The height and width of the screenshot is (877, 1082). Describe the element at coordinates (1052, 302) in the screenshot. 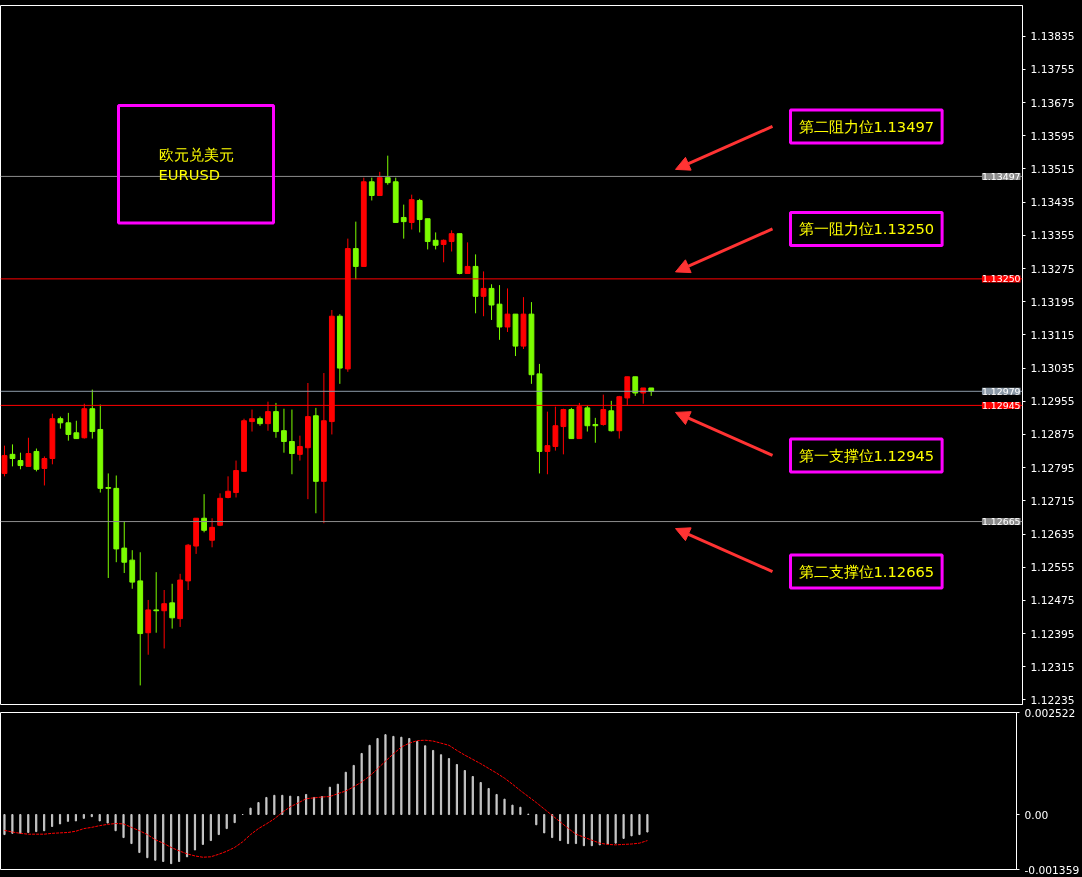

I see `y-tick-label: 1.13195` at that location.